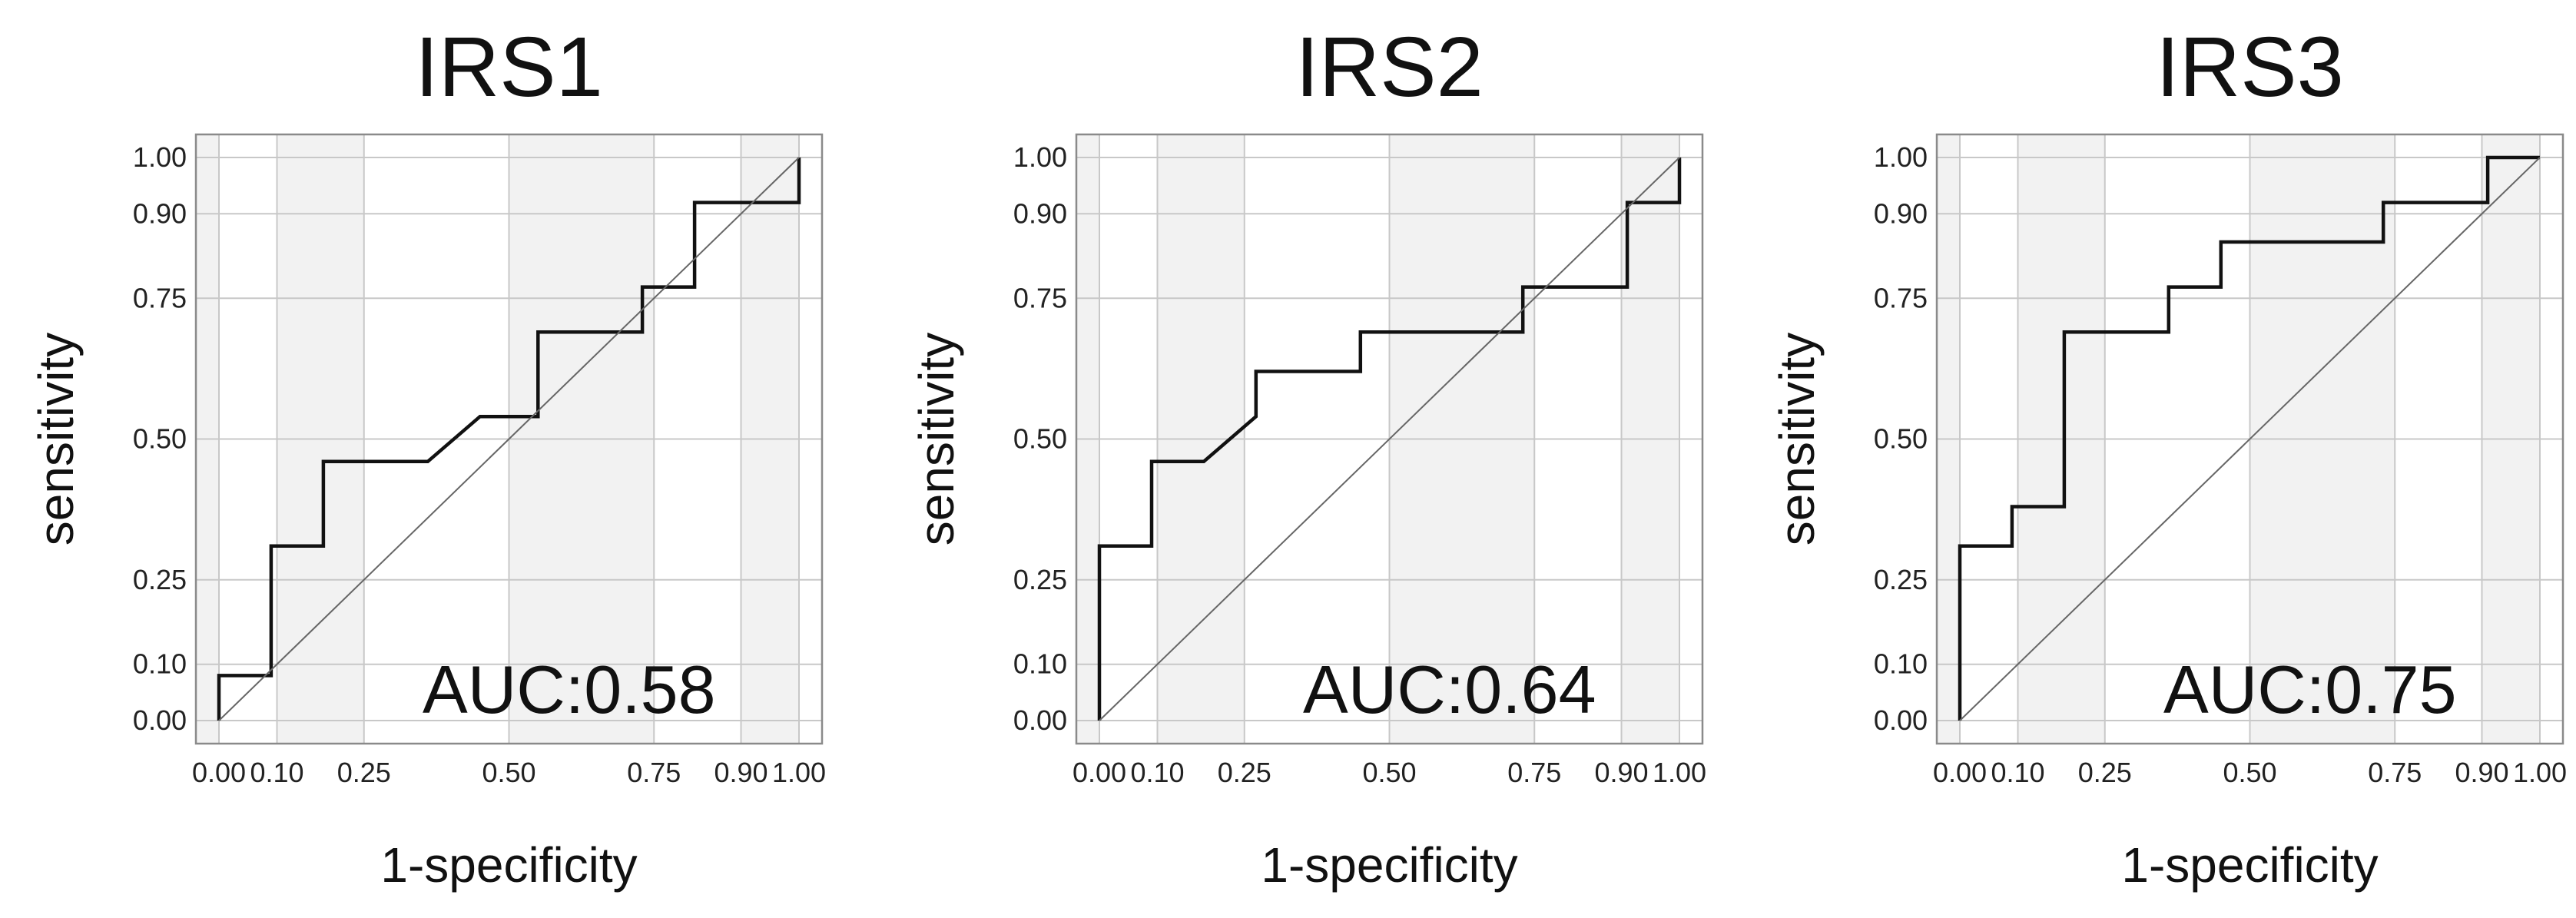  I want to click on panel-title: IRS2, so click(1389, 67).